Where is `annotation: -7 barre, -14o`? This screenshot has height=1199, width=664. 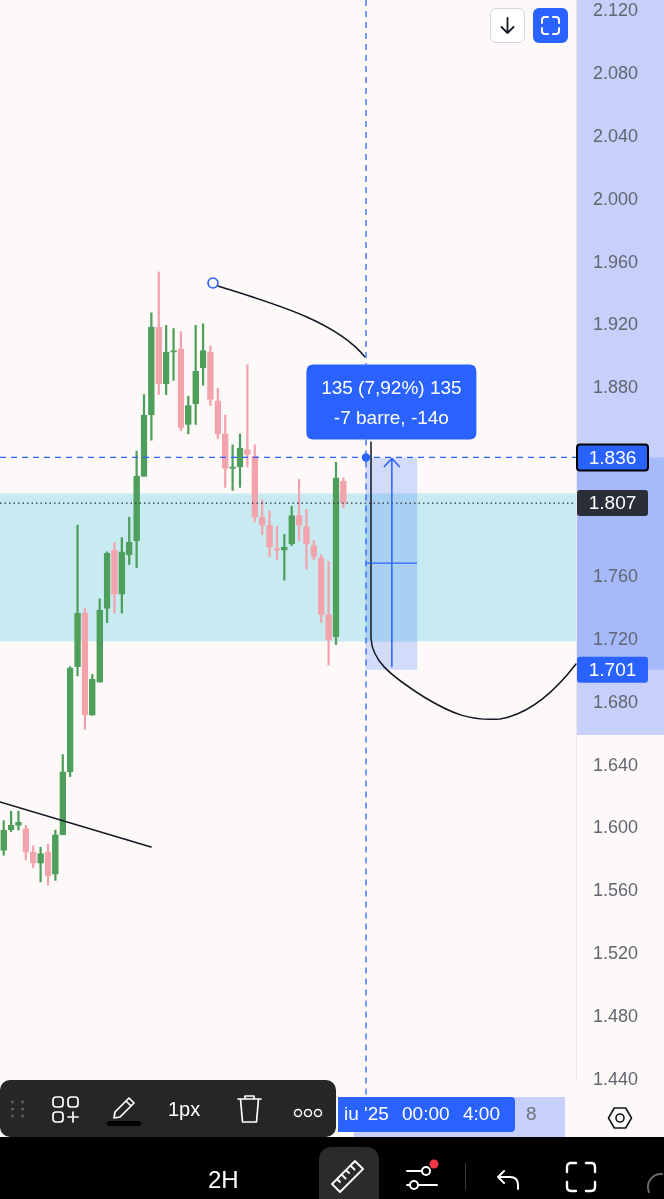 annotation: -7 barre, -14o is located at coordinates (391, 417).